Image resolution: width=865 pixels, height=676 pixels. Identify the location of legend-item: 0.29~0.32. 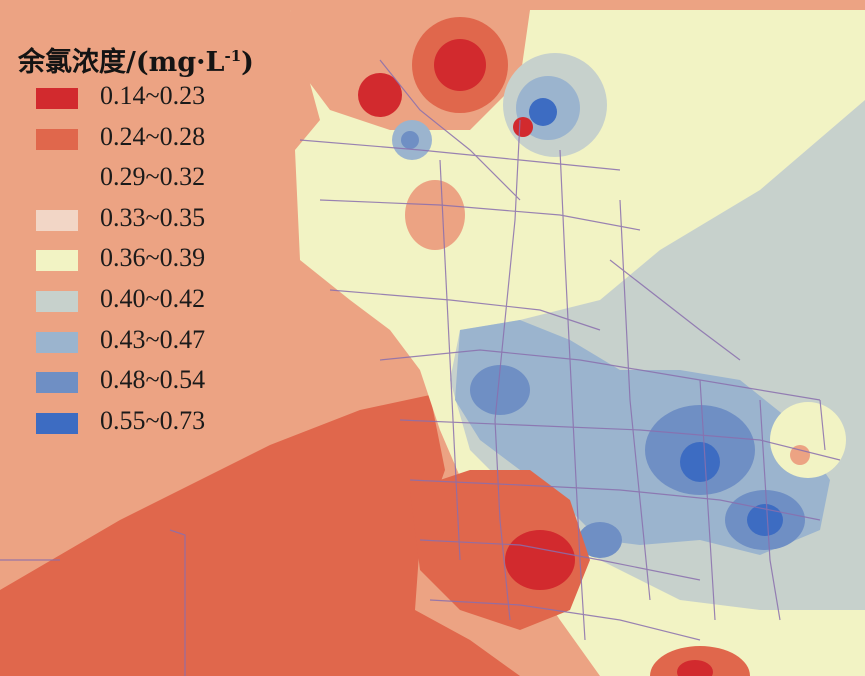
(153, 177).